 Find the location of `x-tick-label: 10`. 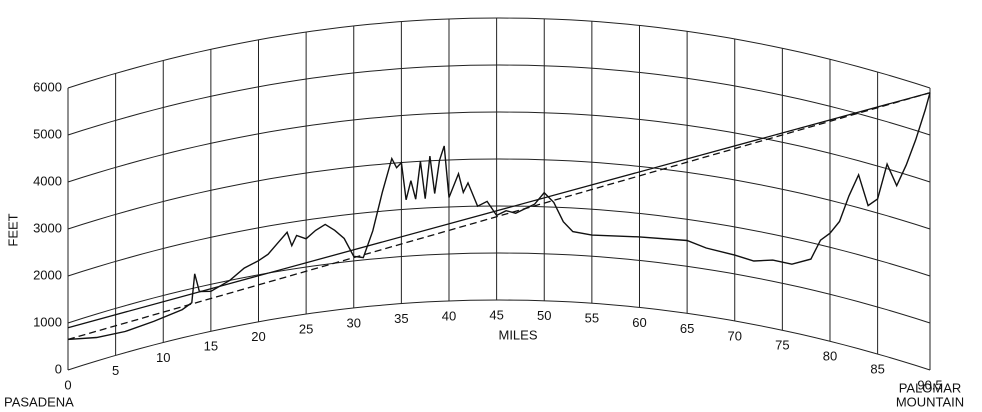

x-tick-label: 10 is located at coordinates (163, 357).